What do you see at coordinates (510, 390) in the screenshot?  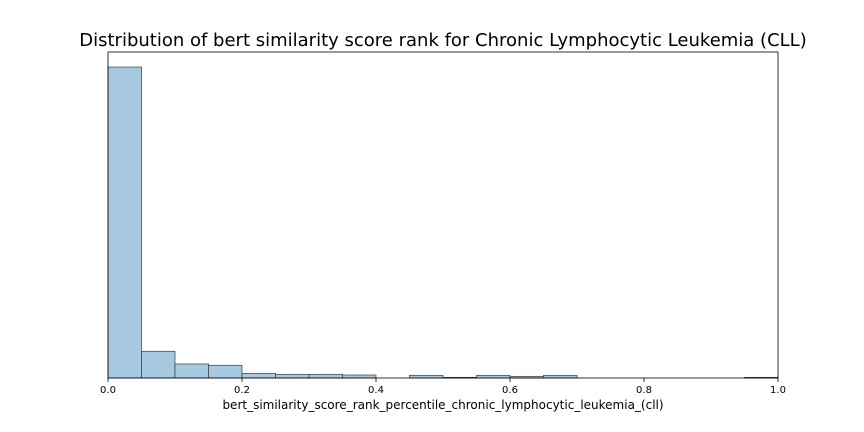 I see `x-tick-label: 0.6` at bounding box center [510, 390].